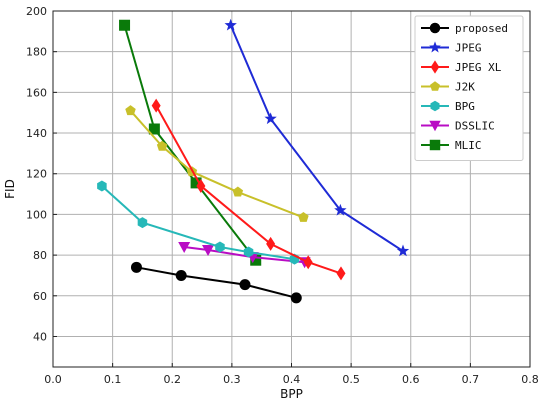  What do you see at coordinates (448, 106) in the screenshot?
I see `legend-item-bpg: BPG` at bounding box center [448, 106].